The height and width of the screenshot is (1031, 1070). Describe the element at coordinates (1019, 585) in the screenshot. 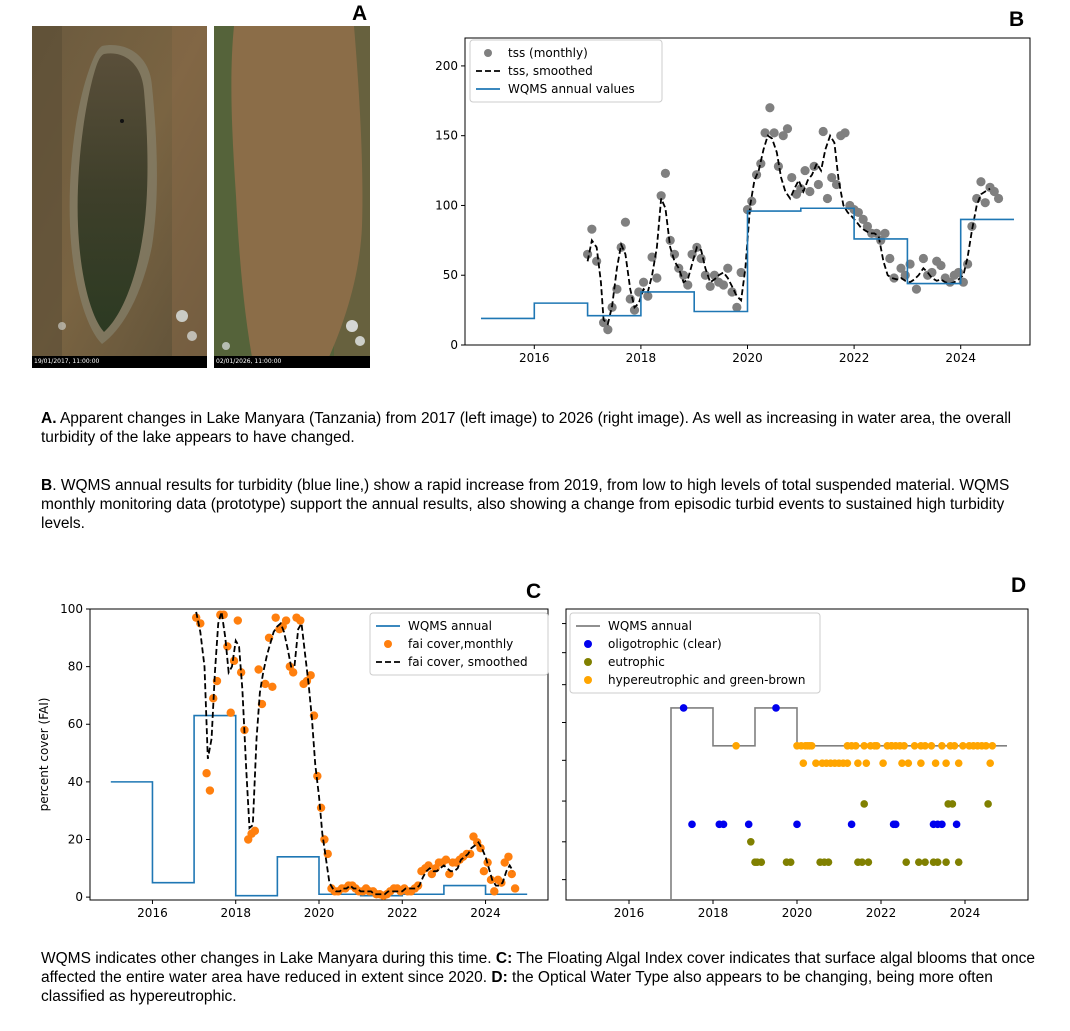

I see `panel-letter-d: D` at that location.